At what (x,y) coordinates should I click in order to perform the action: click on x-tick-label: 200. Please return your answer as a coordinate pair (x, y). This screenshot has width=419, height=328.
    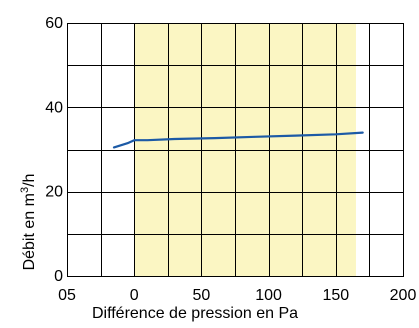
    Looking at the image, I should click on (403, 295).